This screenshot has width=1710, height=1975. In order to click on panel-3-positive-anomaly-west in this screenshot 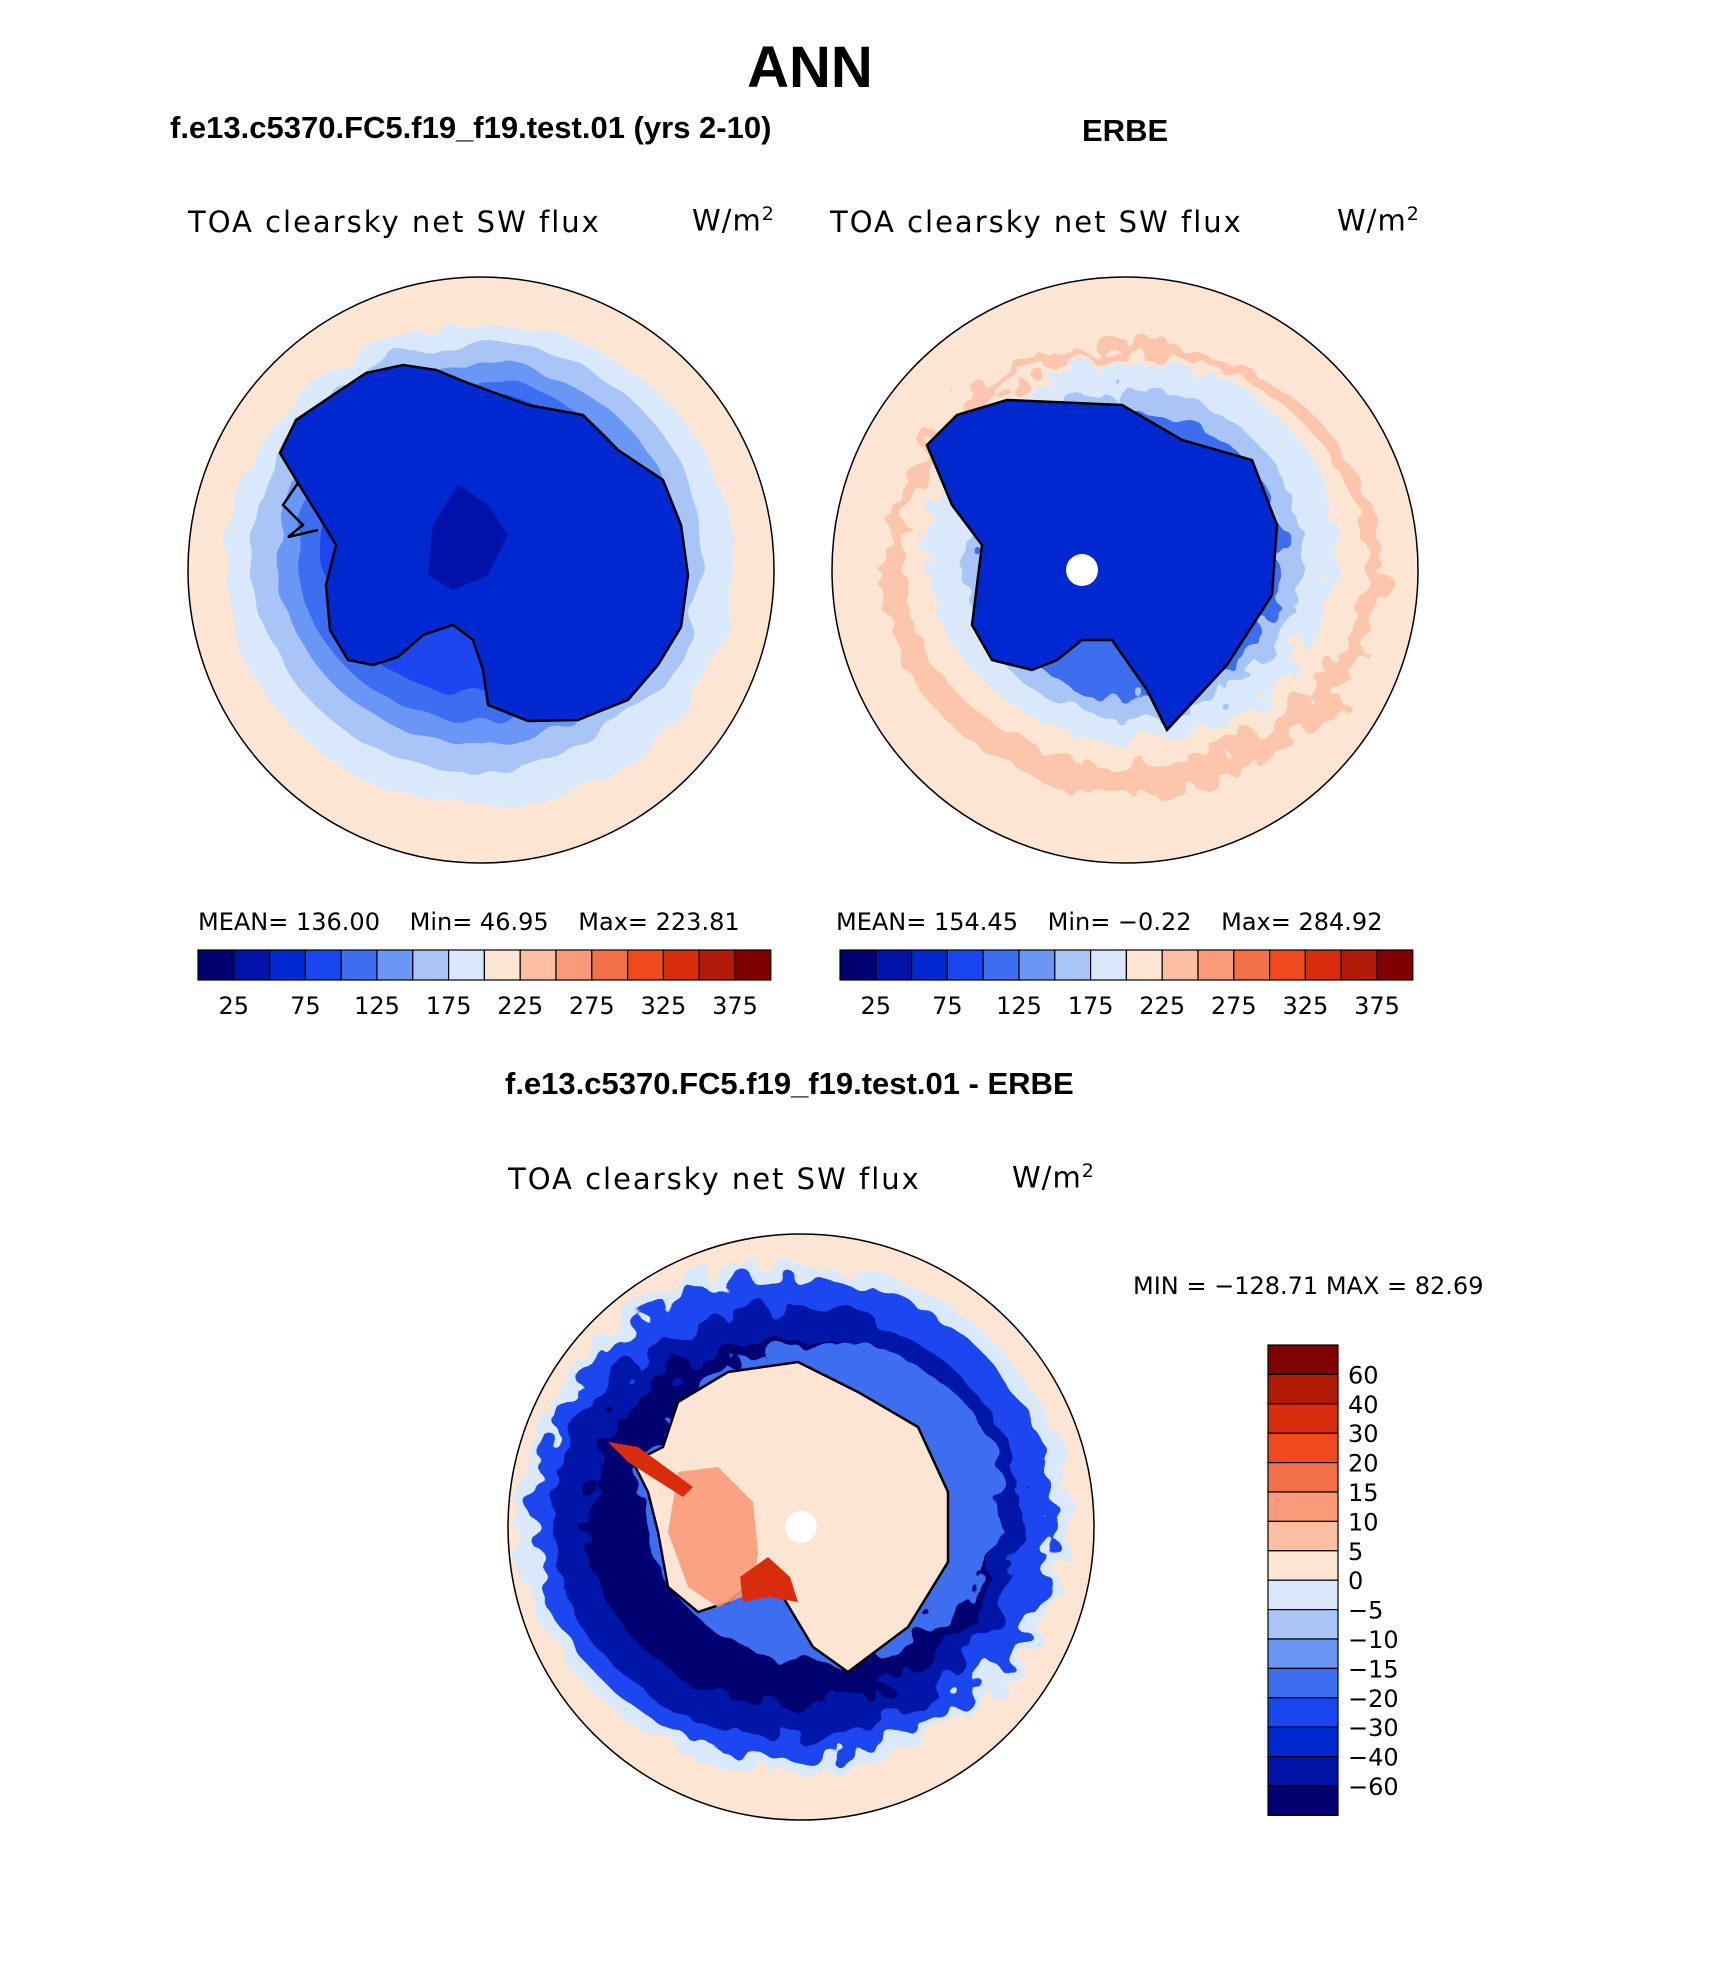, I will do `click(713, 1537)`.